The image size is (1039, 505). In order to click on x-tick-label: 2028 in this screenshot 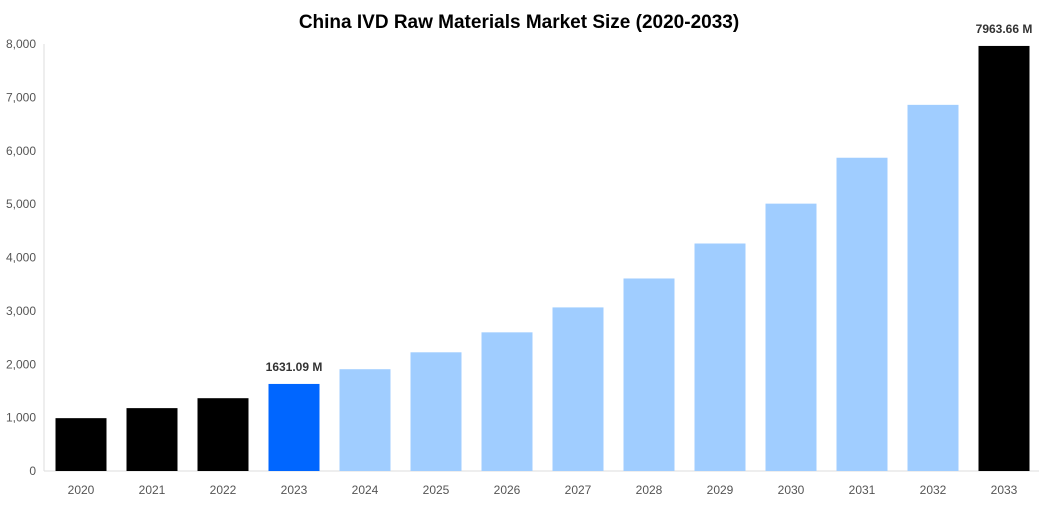, I will do `click(649, 490)`.